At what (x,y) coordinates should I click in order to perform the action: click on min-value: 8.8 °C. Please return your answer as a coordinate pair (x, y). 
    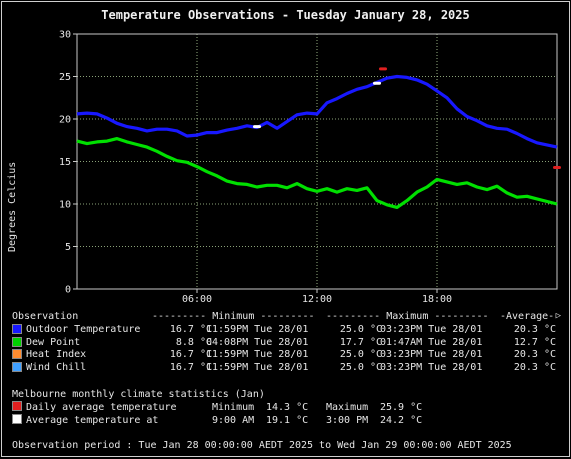
    Looking at the image, I should click on (193, 342).